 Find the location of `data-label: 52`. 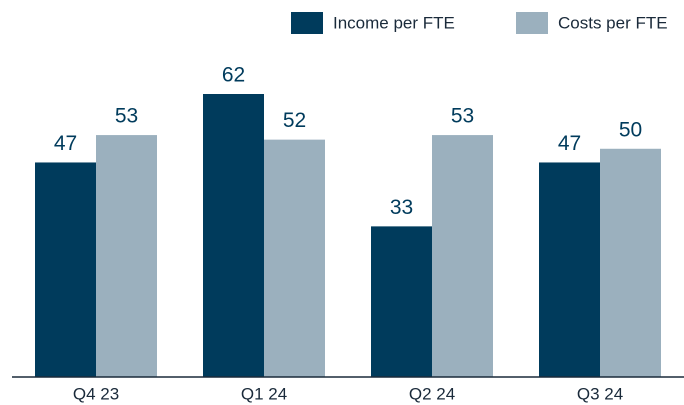

data-label: 52 is located at coordinates (294, 120).